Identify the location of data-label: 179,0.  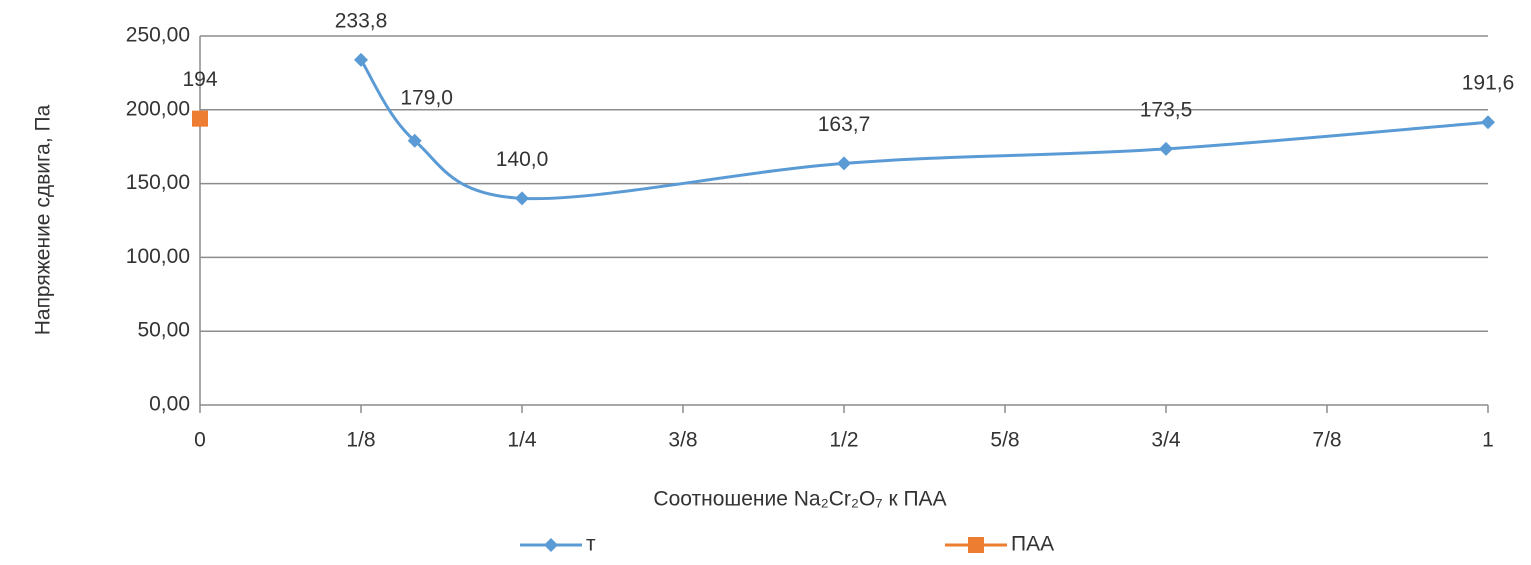
(426, 97).